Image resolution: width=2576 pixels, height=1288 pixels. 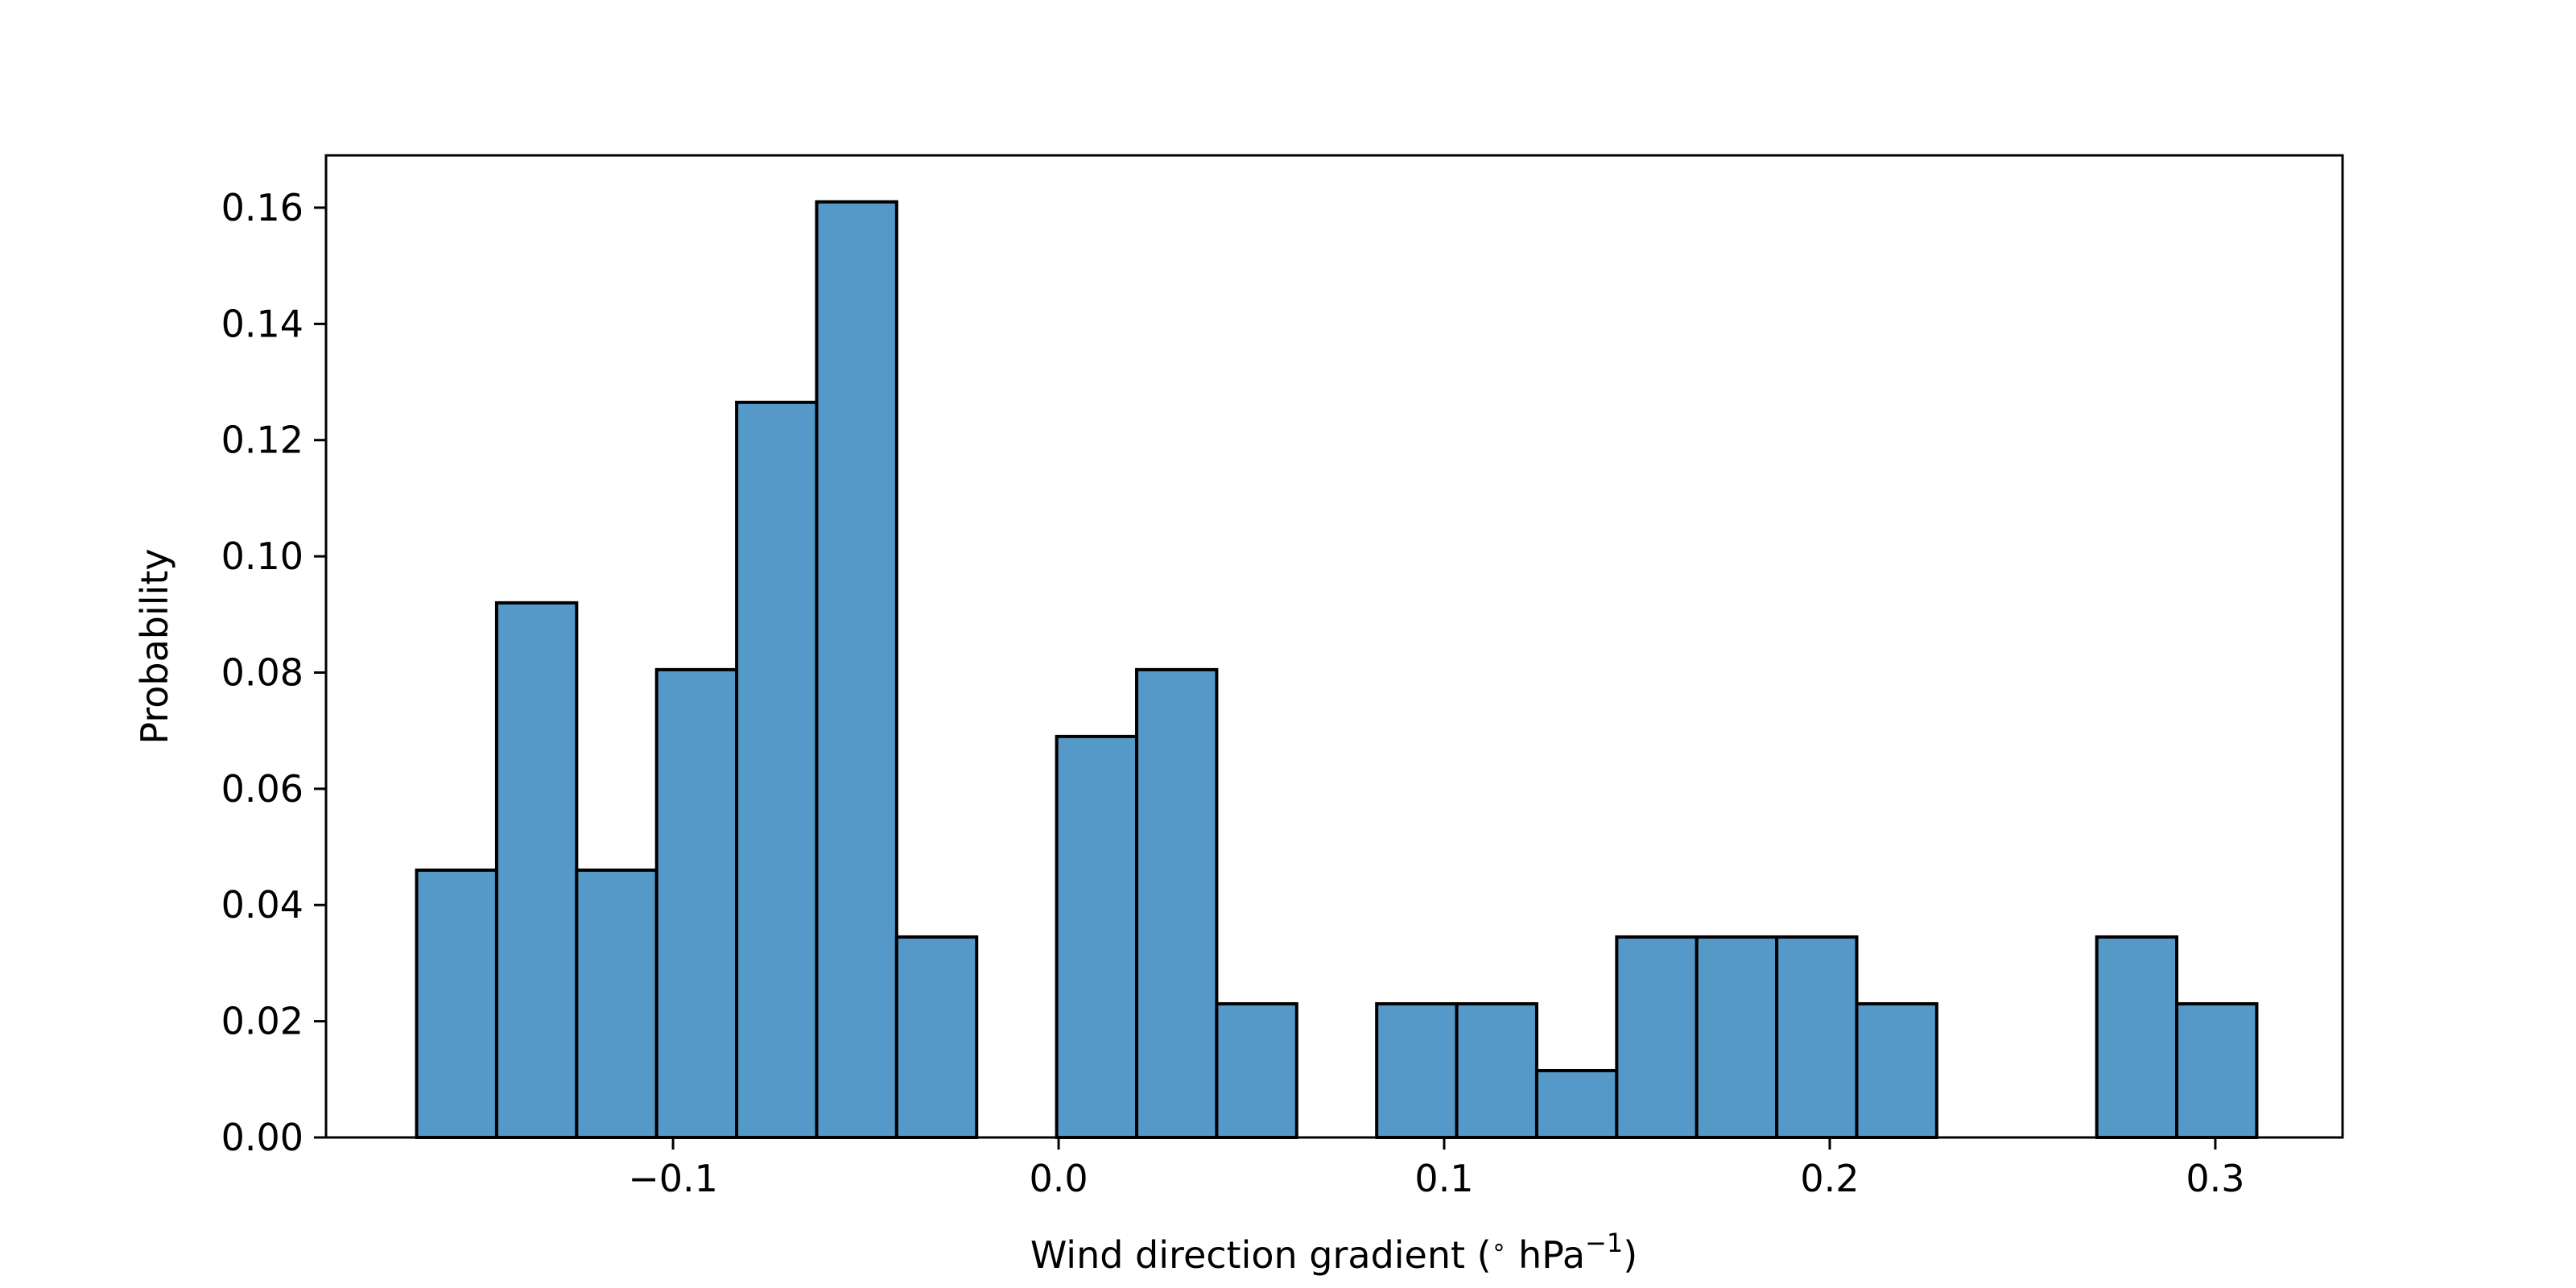 What do you see at coordinates (2215, 1178) in the screenshot?
I see `x-tick-label: 0.3` at bounding box center [2215, 1178].